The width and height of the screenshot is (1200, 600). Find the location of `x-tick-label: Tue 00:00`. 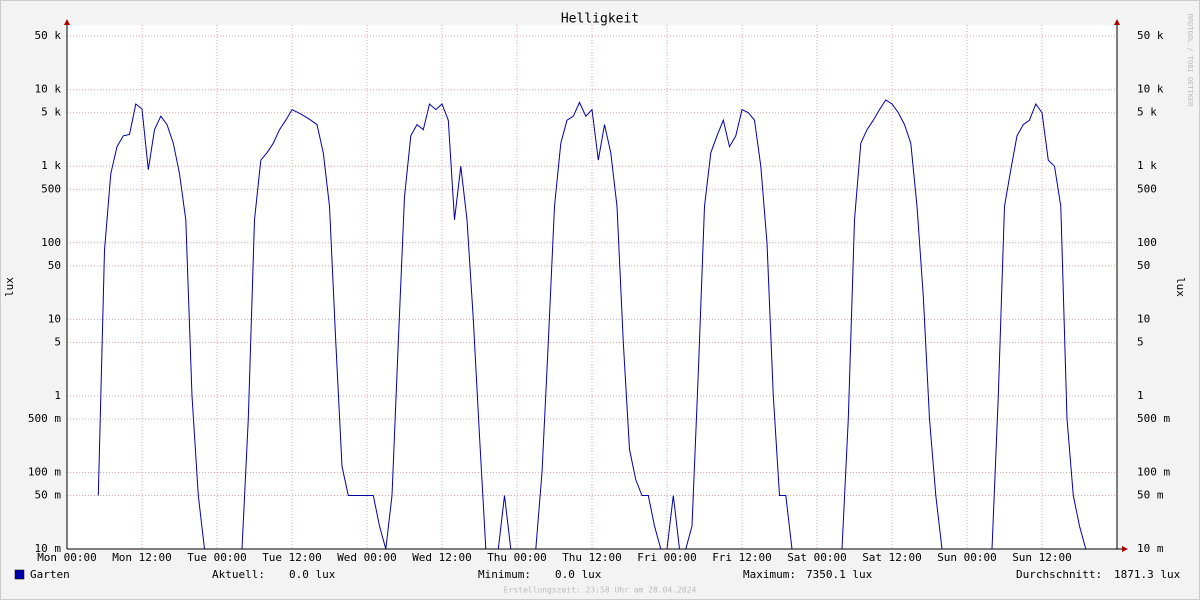

x-tick-label: Tue 00:00 is located at coordinates (217, 557).